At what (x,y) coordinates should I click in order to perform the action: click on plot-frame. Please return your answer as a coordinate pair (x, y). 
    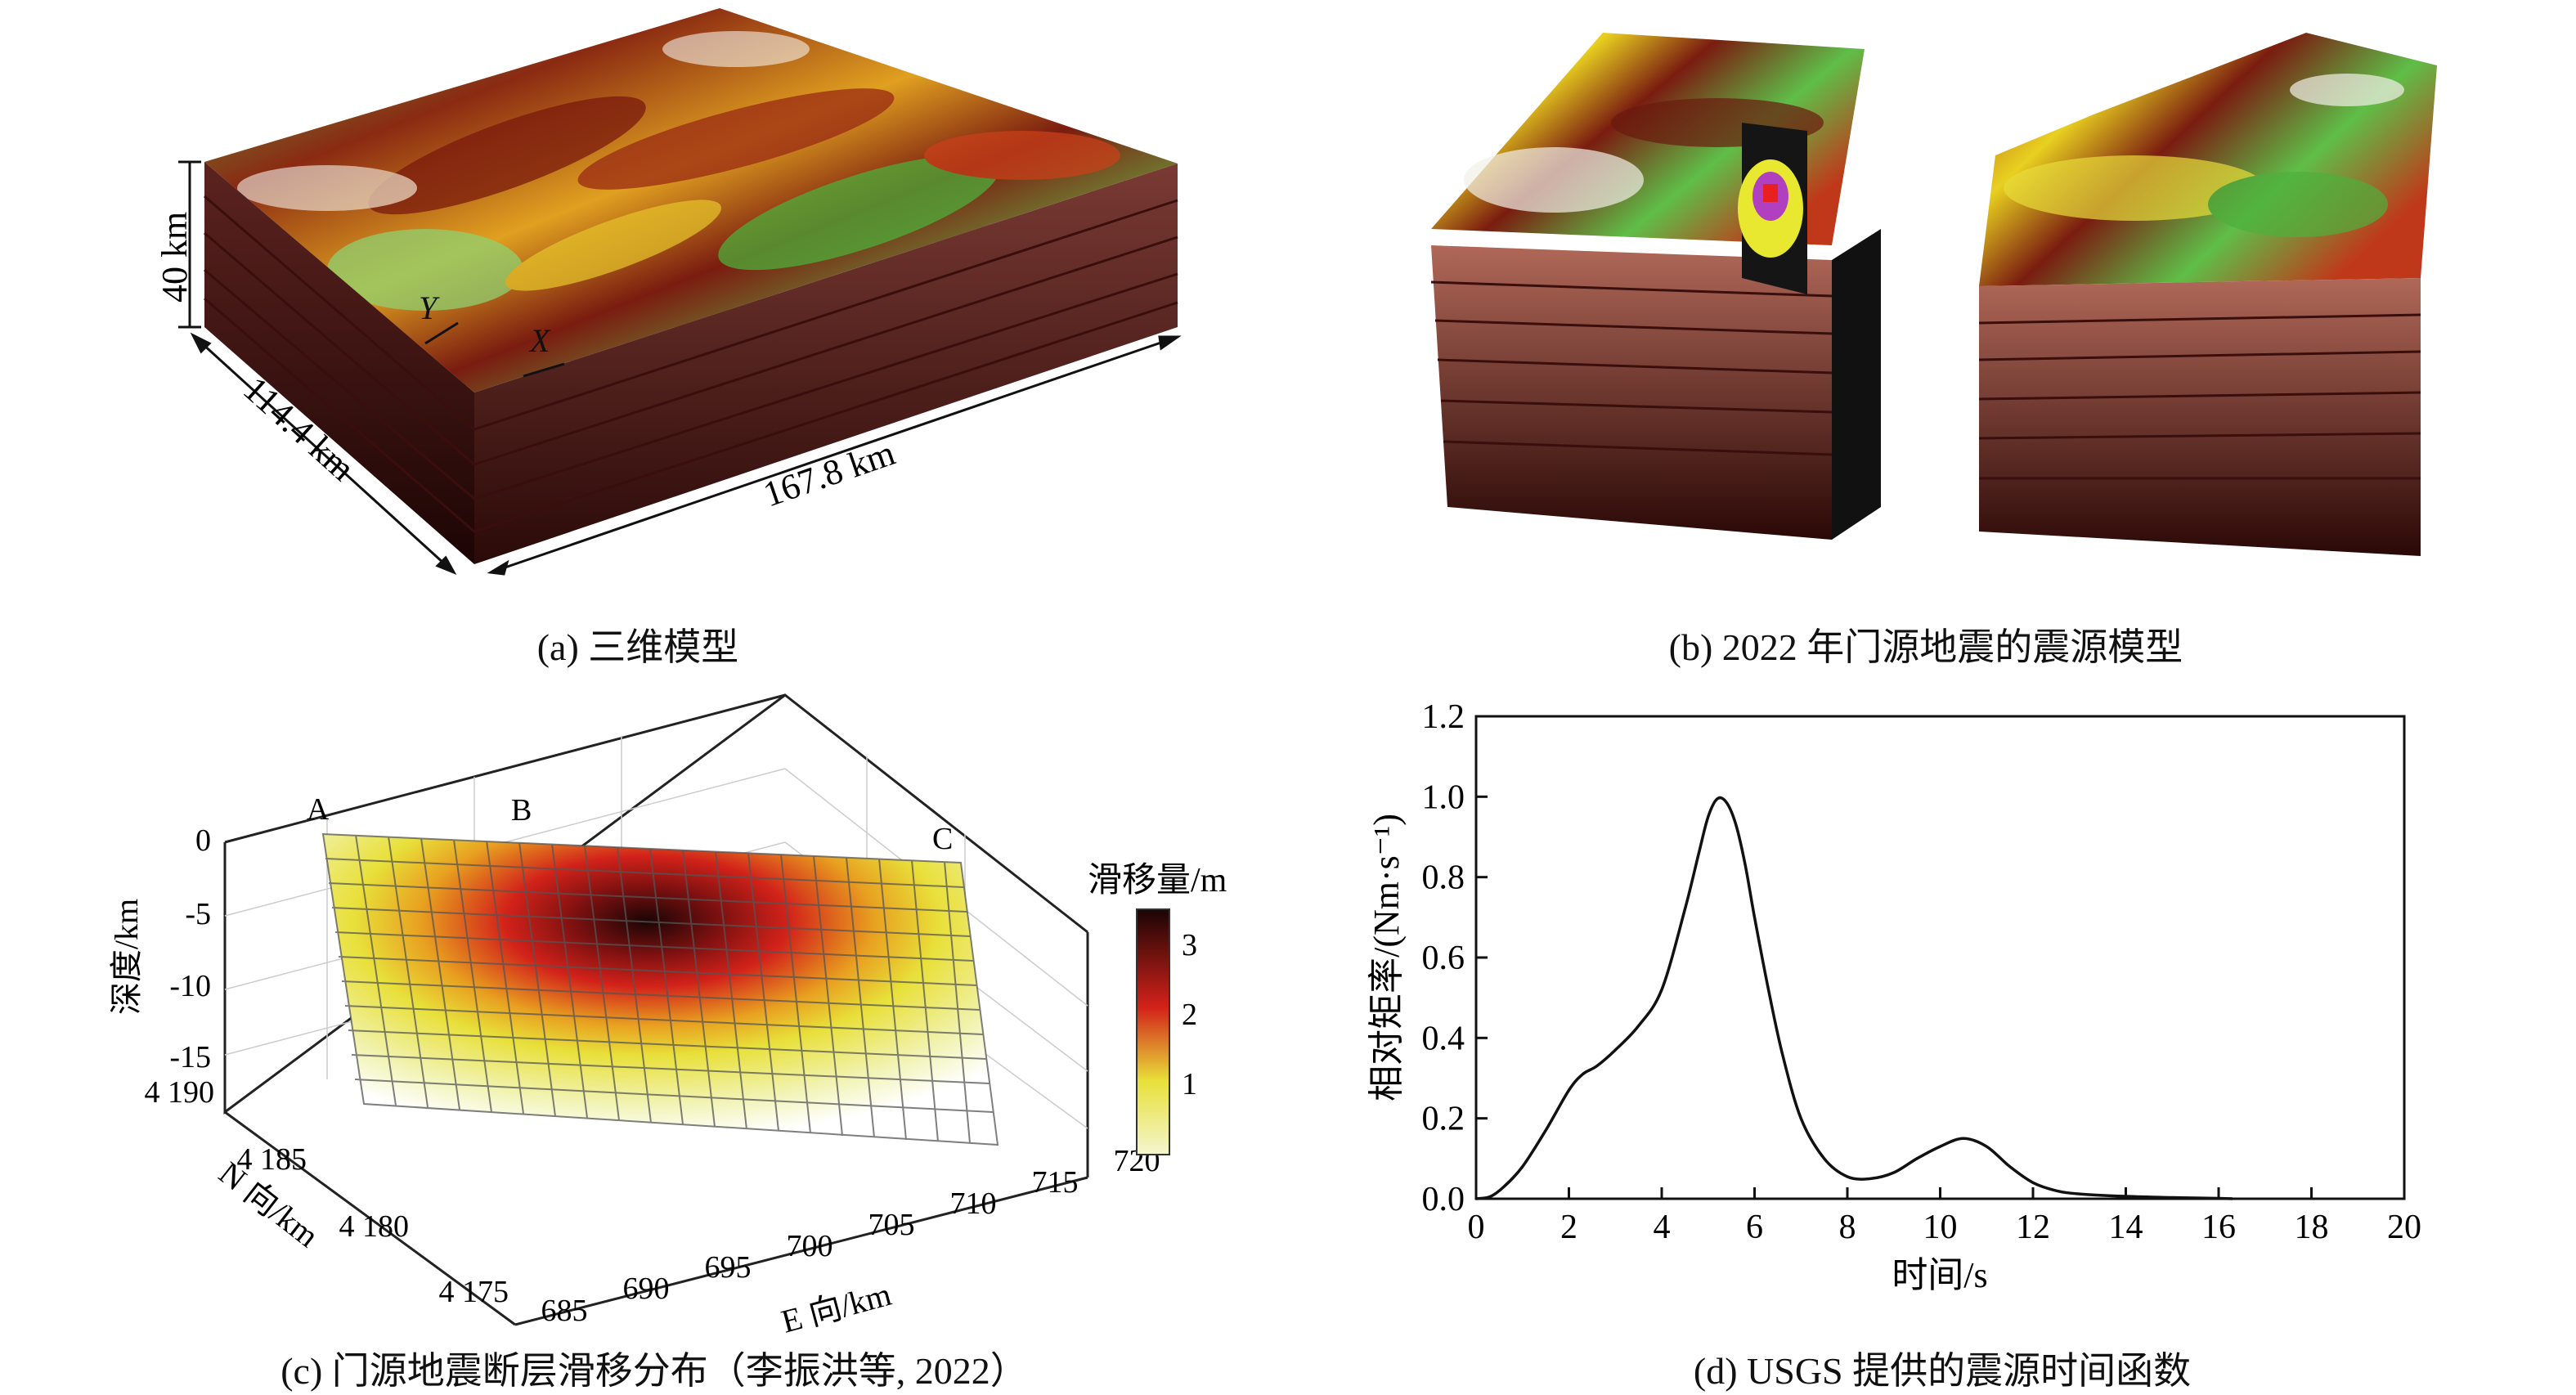
    Looking at the image, I should click on (1940, 957).